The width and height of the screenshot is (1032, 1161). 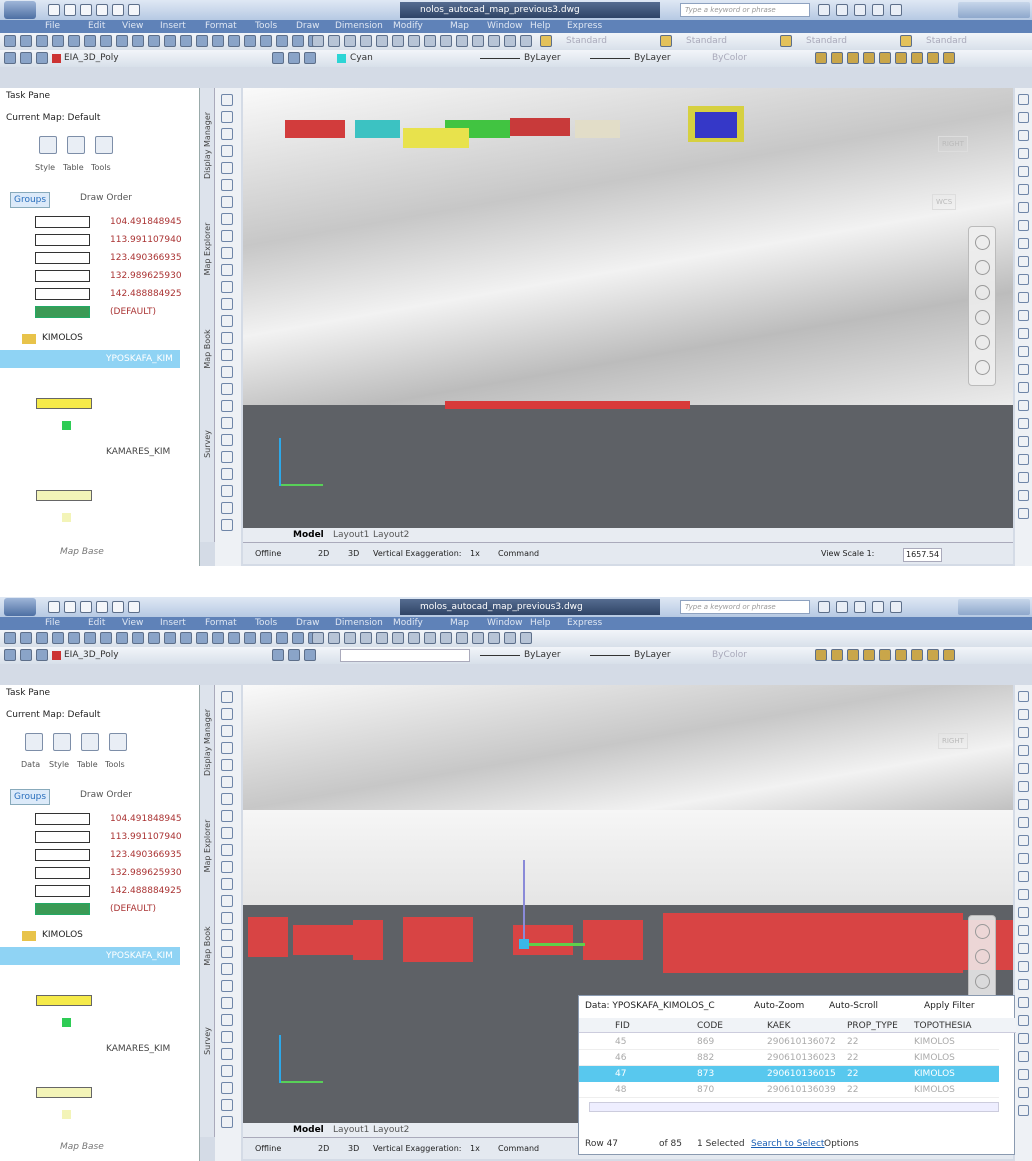 I want to click on column-header: TOPOTHESIA, so click(x=943, y=1026).